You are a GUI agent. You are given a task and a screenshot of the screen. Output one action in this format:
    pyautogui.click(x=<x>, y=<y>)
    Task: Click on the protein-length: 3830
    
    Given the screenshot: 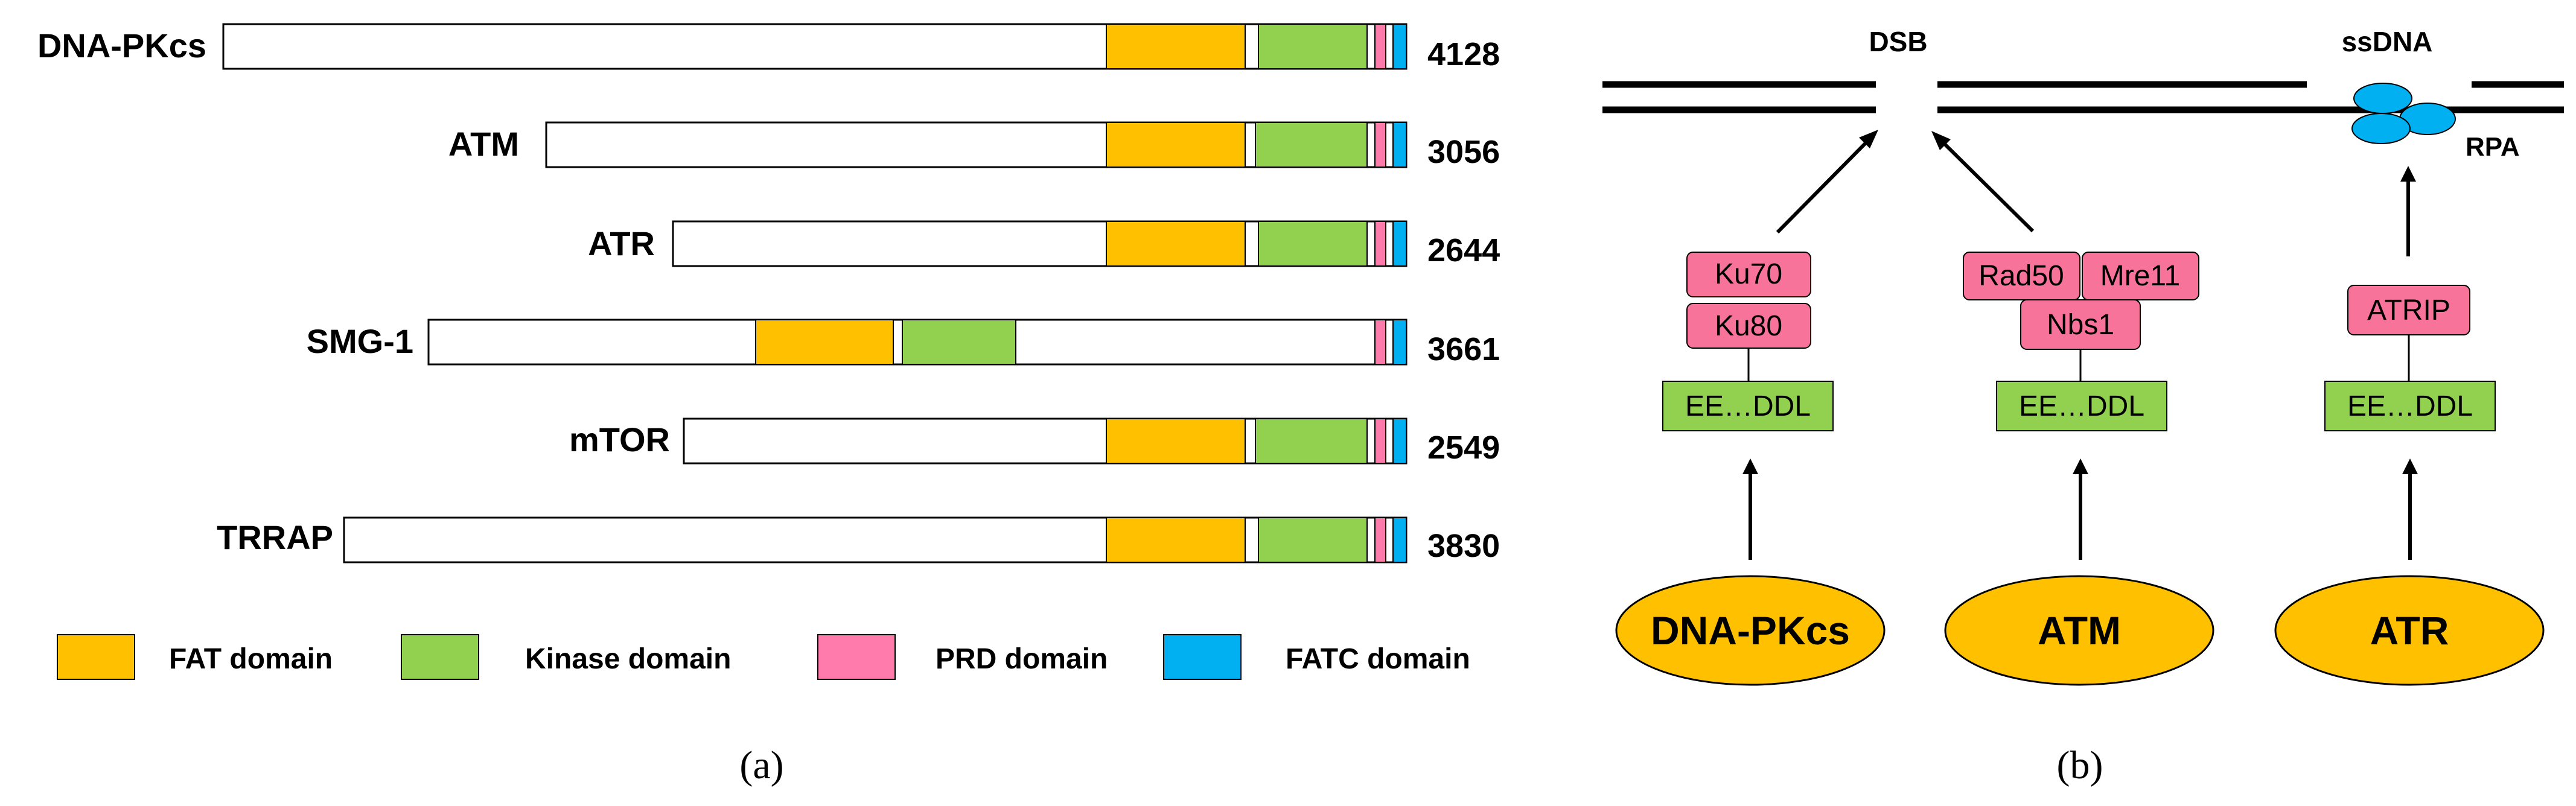 What is the action you would take?
    pyautogui.click(x=1463, y=546)
    